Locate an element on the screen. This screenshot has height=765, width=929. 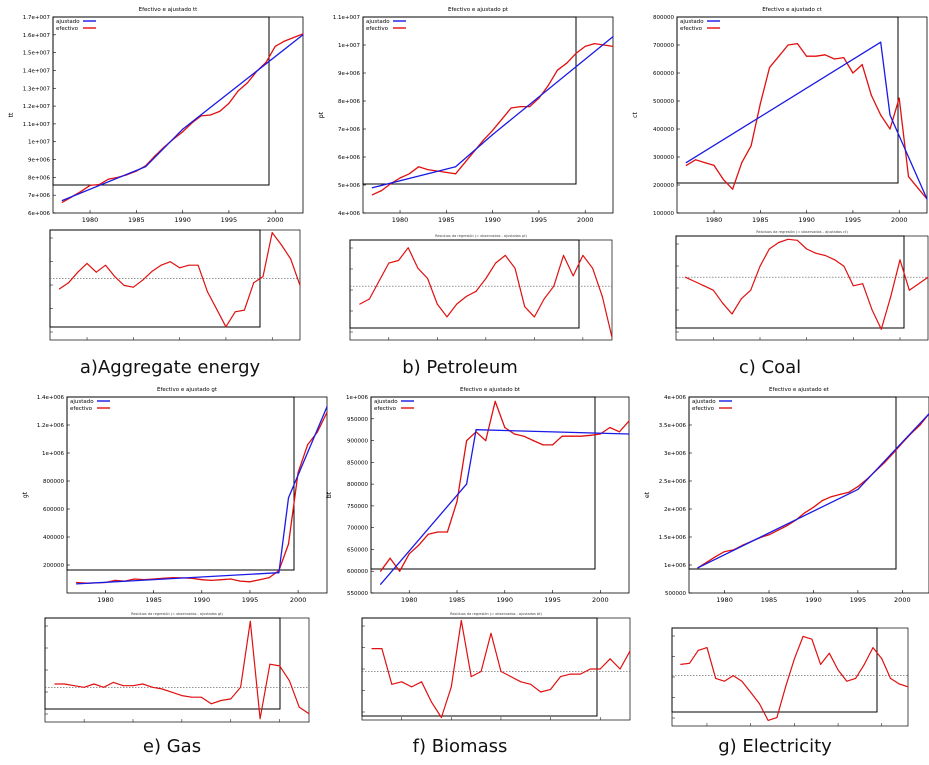
series-line-efectivo is located at coordinates (813, 491).